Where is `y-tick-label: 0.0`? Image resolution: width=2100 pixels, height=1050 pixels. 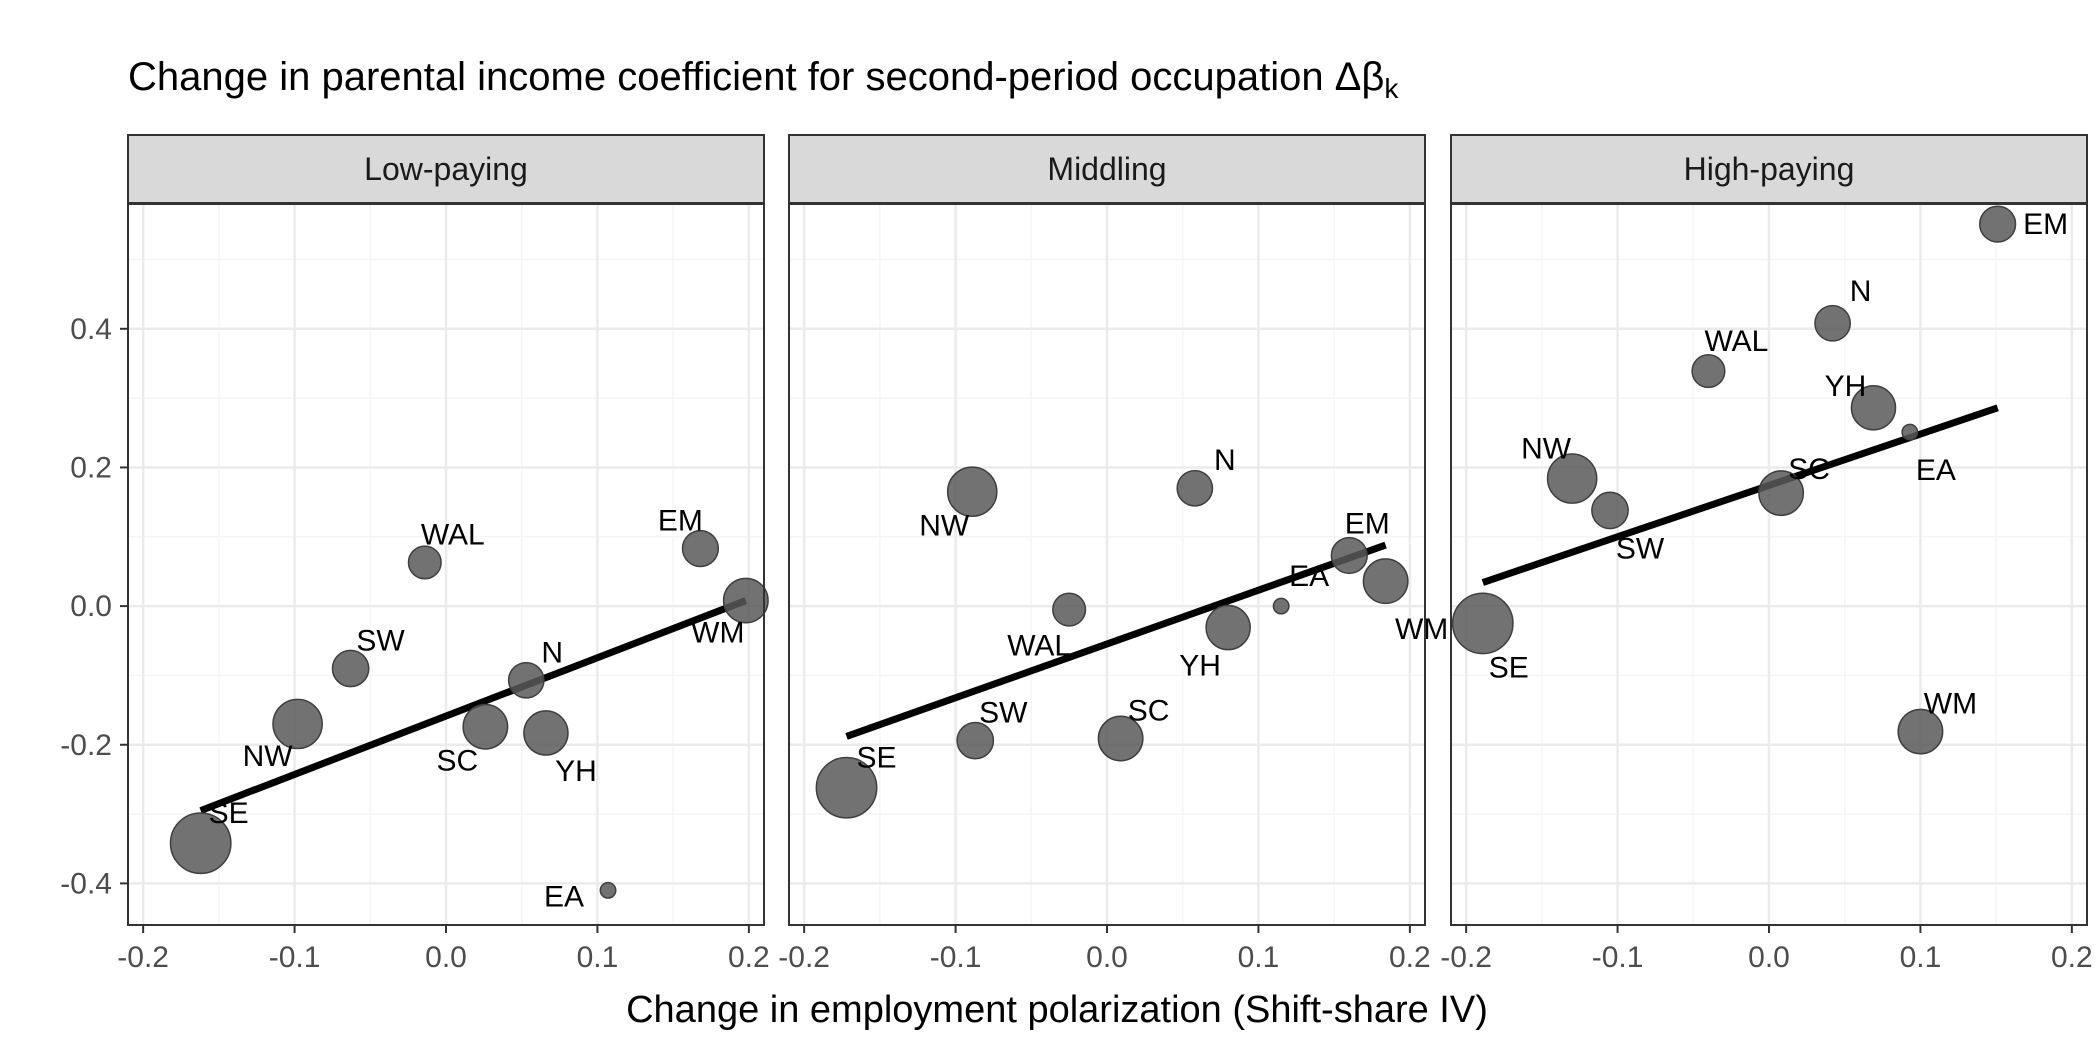
y-tick-label: 0.0 is located at coordinates (91, 606).